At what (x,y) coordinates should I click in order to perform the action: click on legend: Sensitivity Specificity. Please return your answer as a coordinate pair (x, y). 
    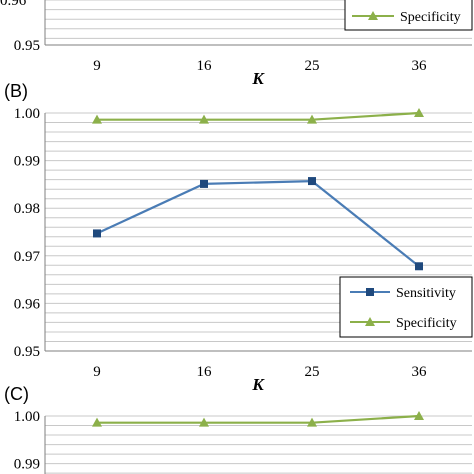
    Looking at the image, I should click on (406, 307).